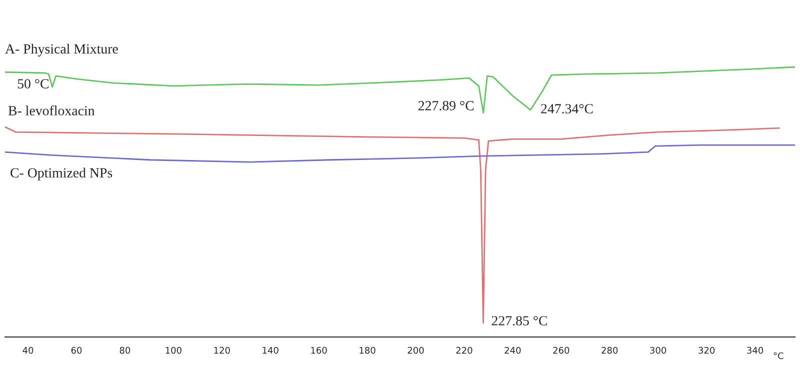 The width and height of the screenshot is (800, 377). What do you see at coordinates (125, 350) in the screenshot?
I see `x-tick-label: 80` at bounding box center [125, 350].